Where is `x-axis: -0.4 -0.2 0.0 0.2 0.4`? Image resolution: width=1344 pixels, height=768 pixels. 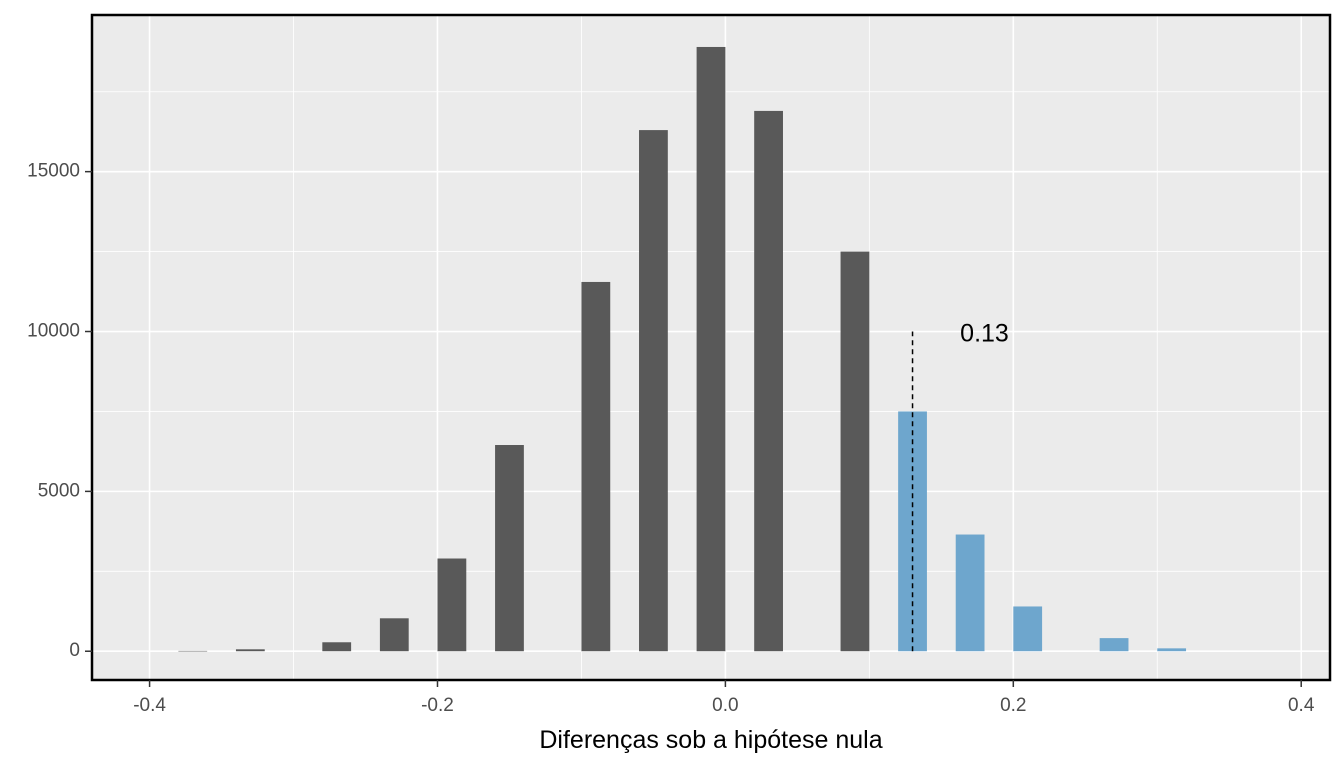 x-axis: -0.4 -0.2 0.0 0.2 0.4 is located at coordinates (724, 698).